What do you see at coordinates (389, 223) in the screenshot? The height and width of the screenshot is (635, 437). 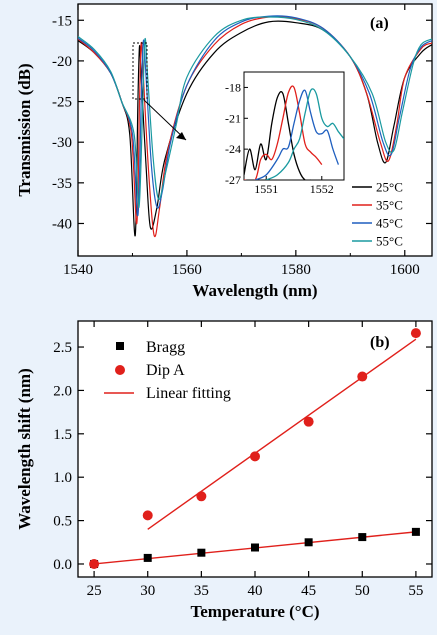 I see `legend-label-2: 45°C` at bounding box center [389, 223].